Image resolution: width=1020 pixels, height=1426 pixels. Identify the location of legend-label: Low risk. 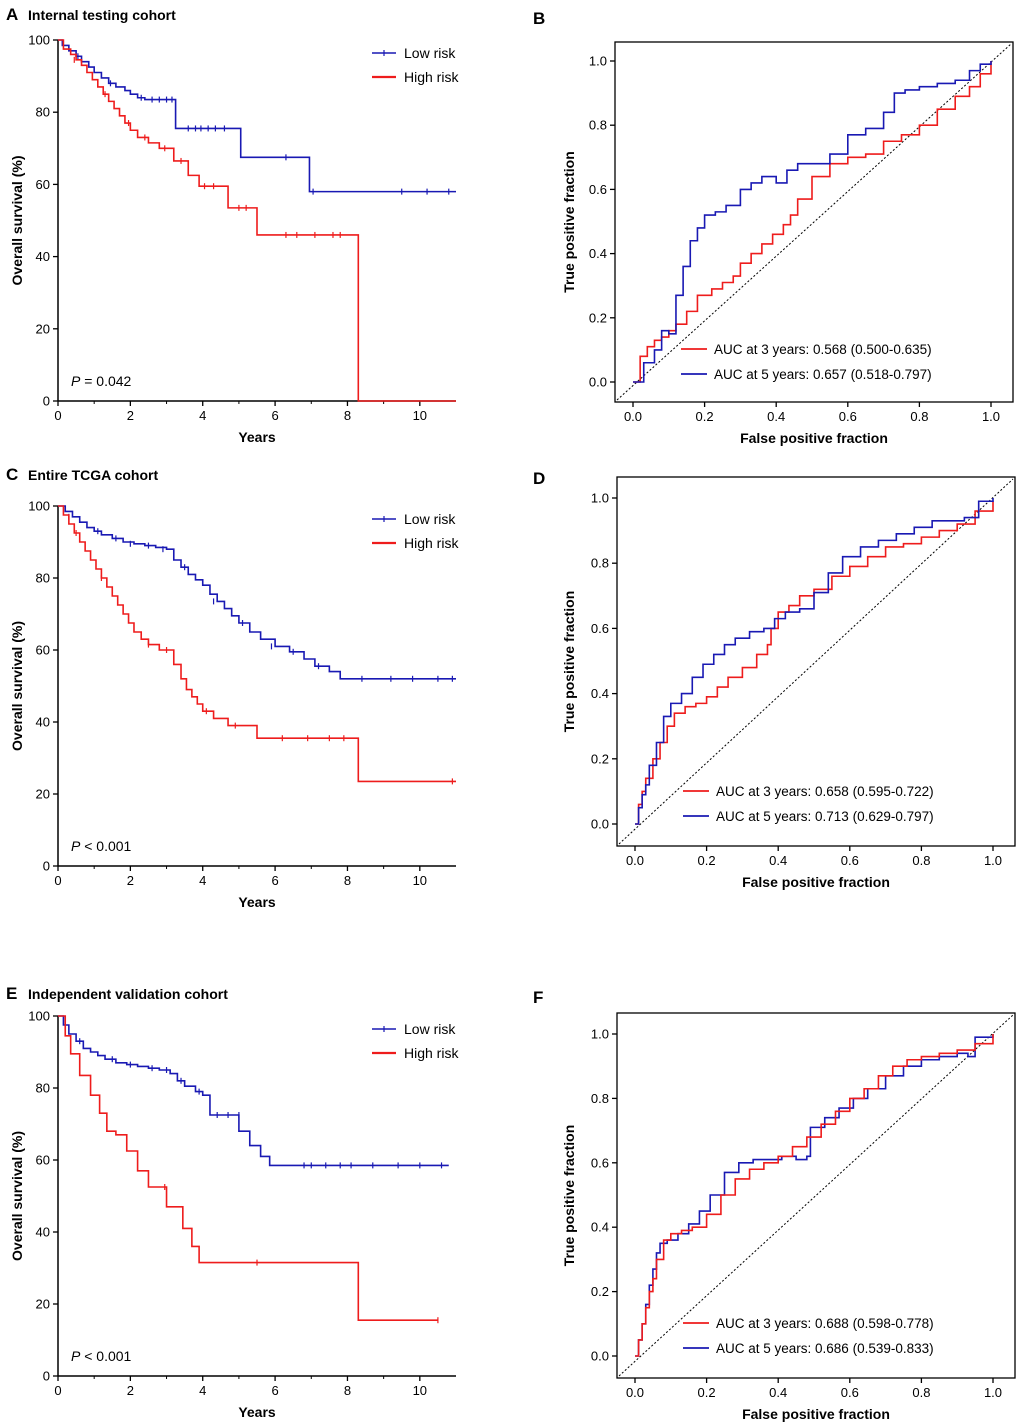
(430, 519).